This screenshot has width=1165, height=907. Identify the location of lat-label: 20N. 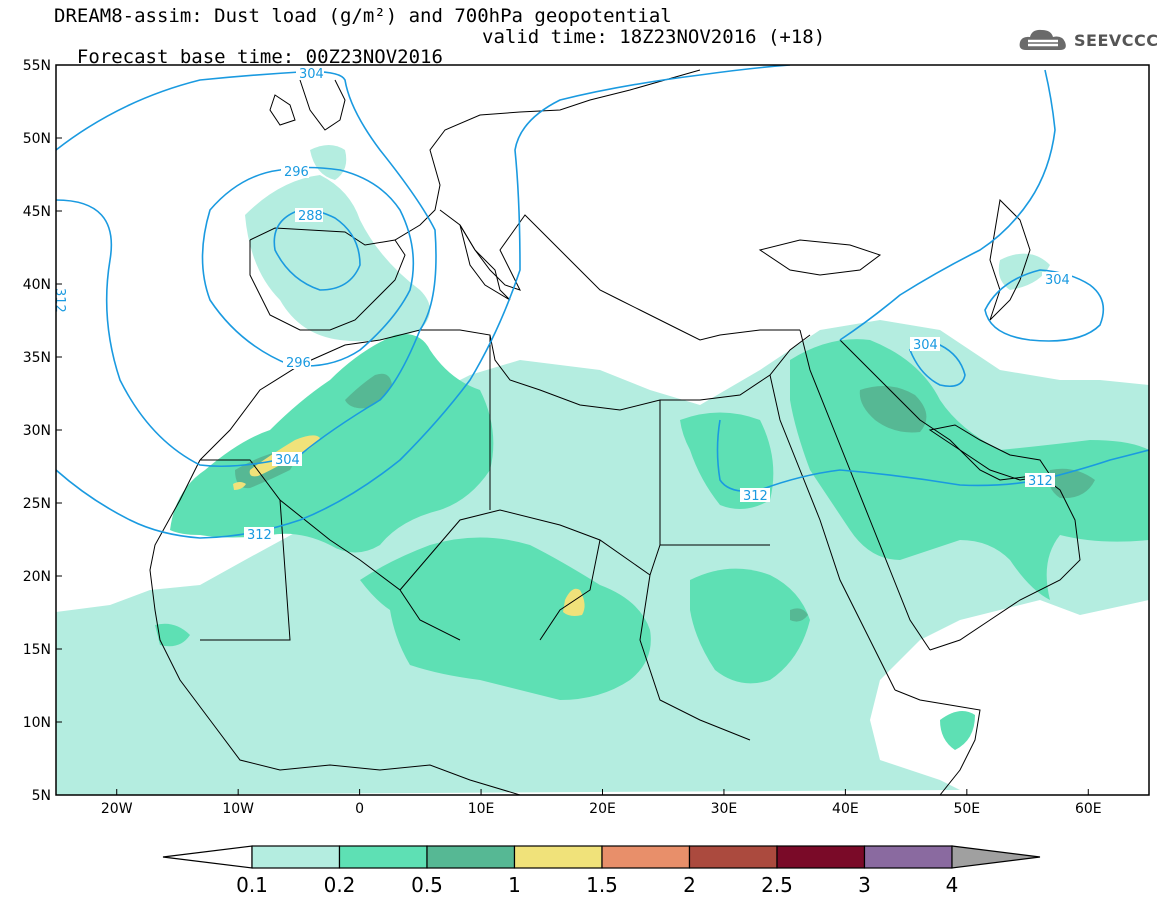
(37, 577).